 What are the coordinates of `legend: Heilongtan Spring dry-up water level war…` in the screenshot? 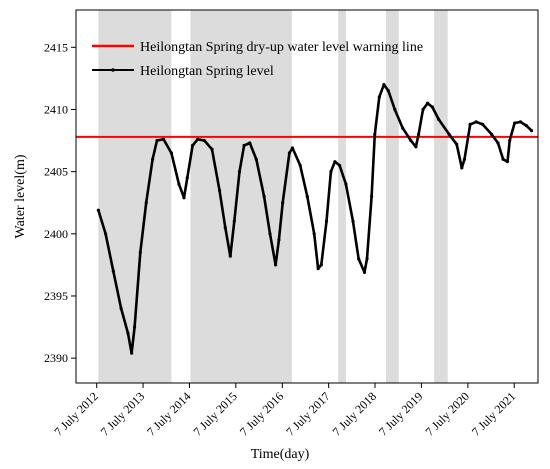 It's located at (257, 59).